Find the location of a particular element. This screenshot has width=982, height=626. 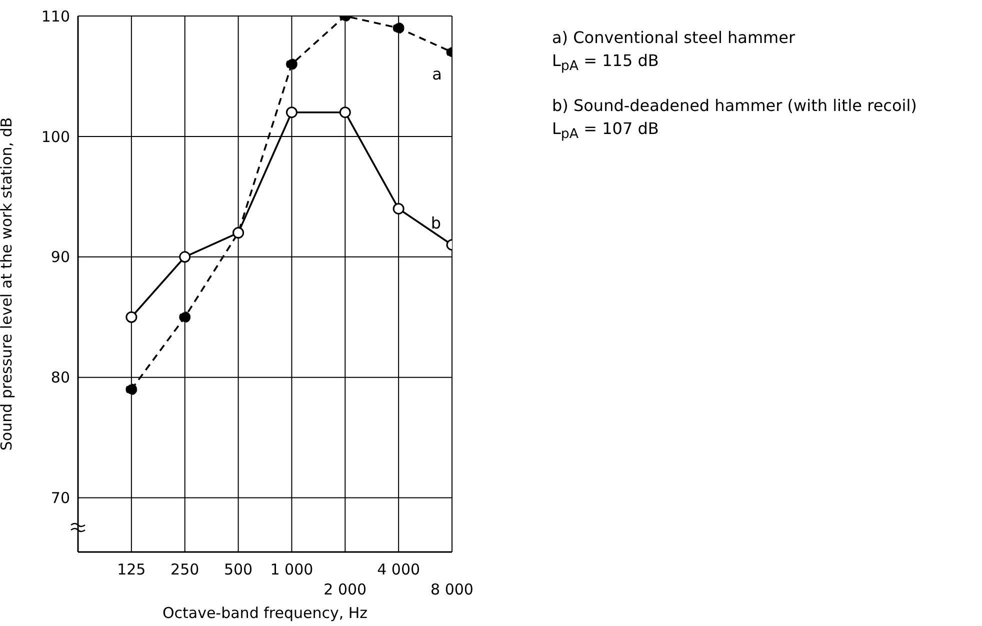

text: L$_{pA}$ = 107 dB is located at coordinates (606, 130).